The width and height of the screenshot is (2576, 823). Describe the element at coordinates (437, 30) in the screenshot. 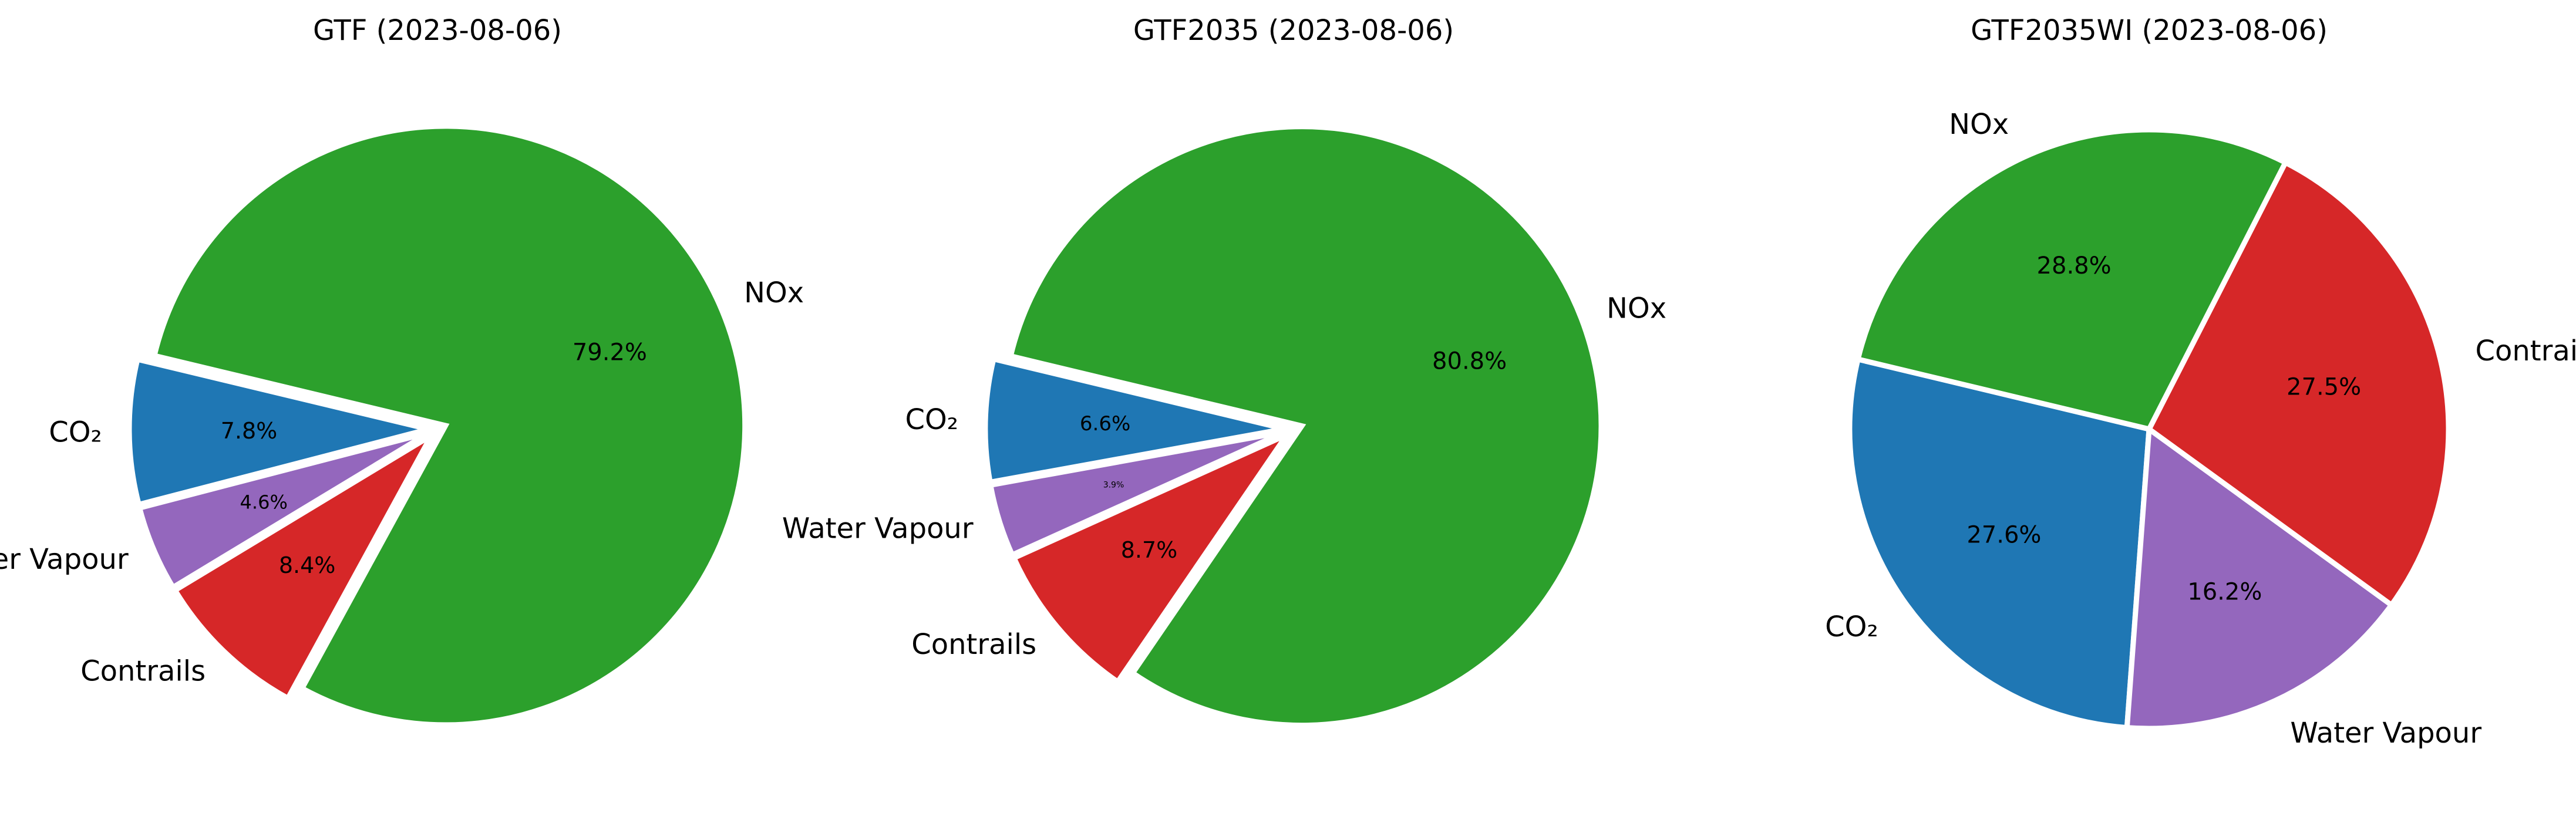

I see `pie-title-gtf: GTF (2023-08-06)` at that location.